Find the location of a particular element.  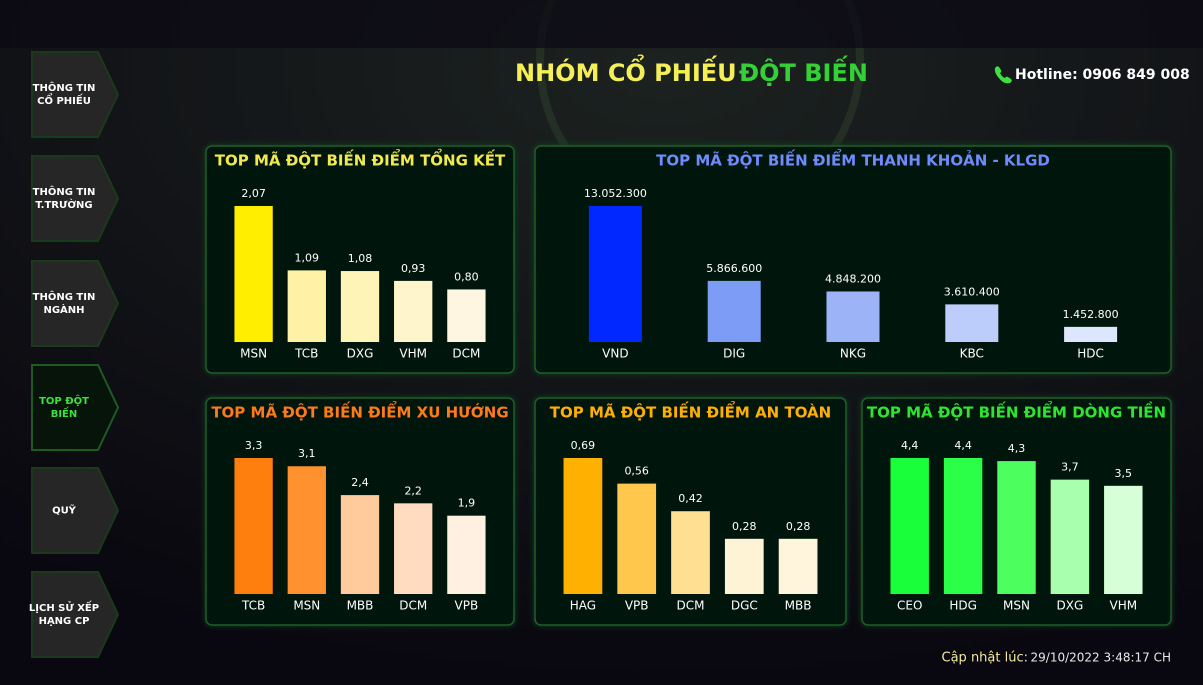

value-label: 1,09 is located at coordinates (307, 257).